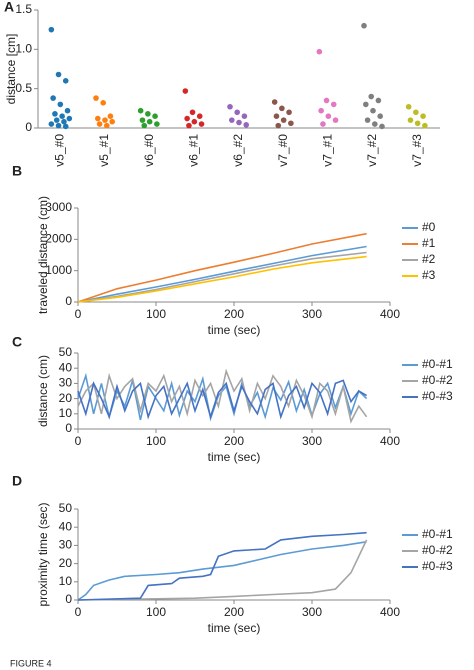 This screenshot has height=670, width=474. I want to click on y-tick-label: 1.5, so click(23, 9).